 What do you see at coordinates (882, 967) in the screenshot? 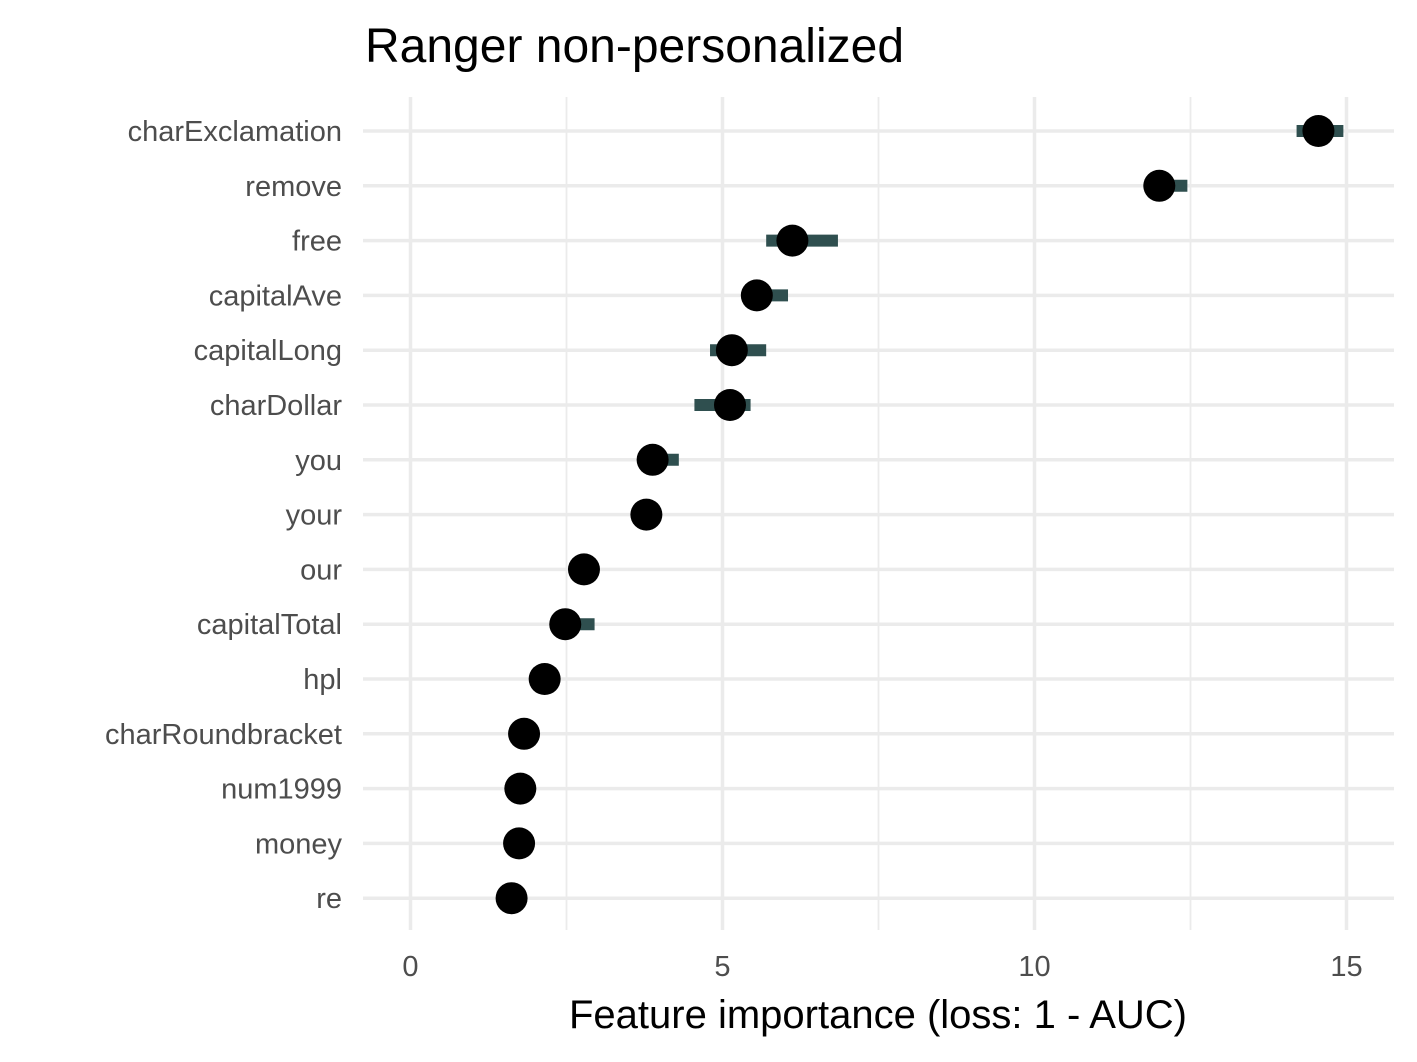
I see `x-tick-labels: 0 5 10 15` at bounding box center [882, 967].